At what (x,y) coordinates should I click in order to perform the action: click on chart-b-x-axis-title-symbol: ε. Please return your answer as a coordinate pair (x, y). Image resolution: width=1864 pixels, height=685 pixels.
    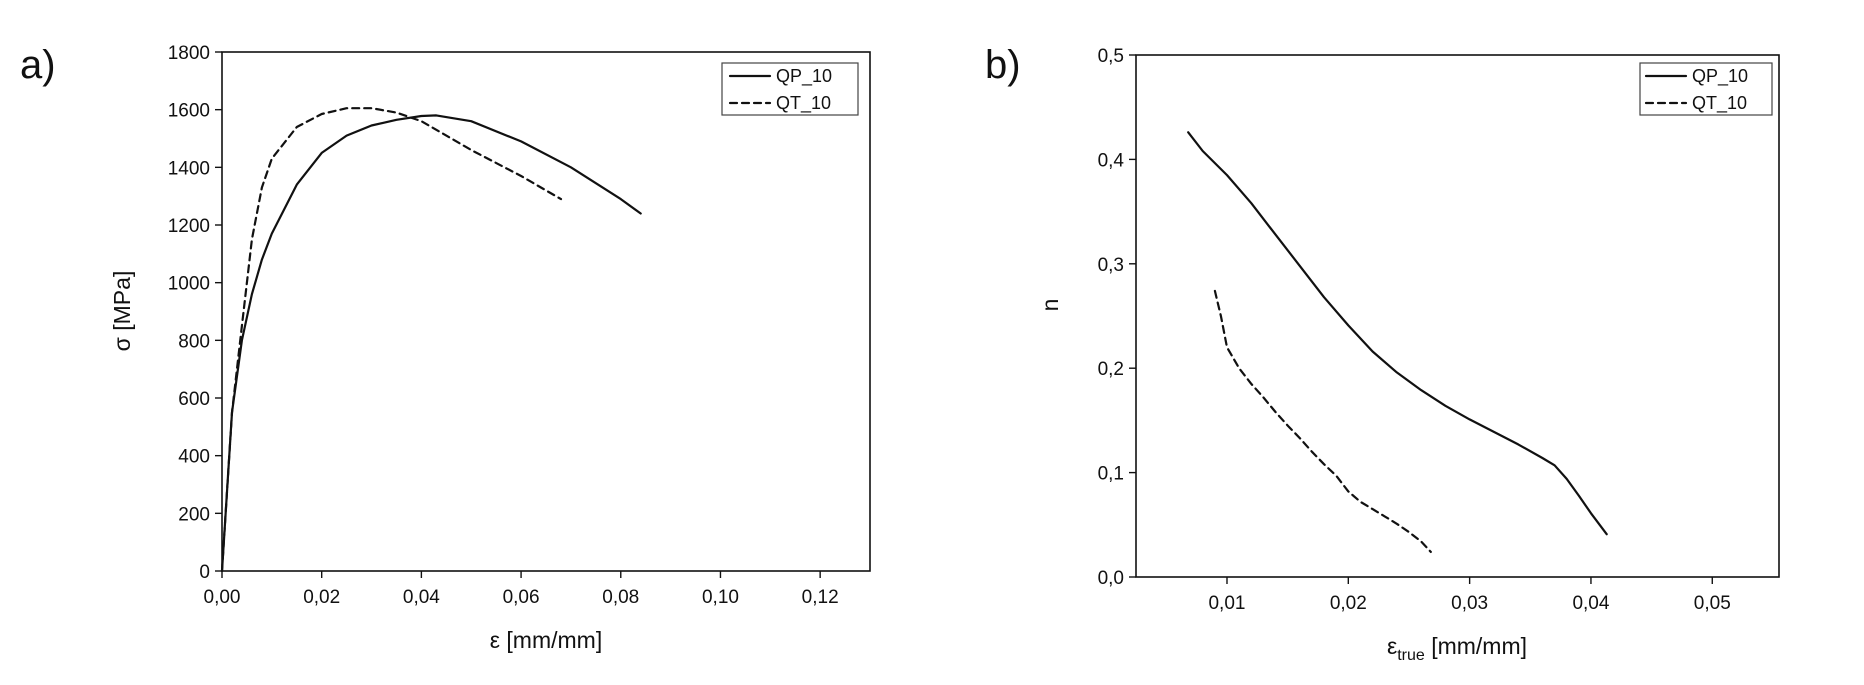
    Looking at the image, I should click on (1392, 646).